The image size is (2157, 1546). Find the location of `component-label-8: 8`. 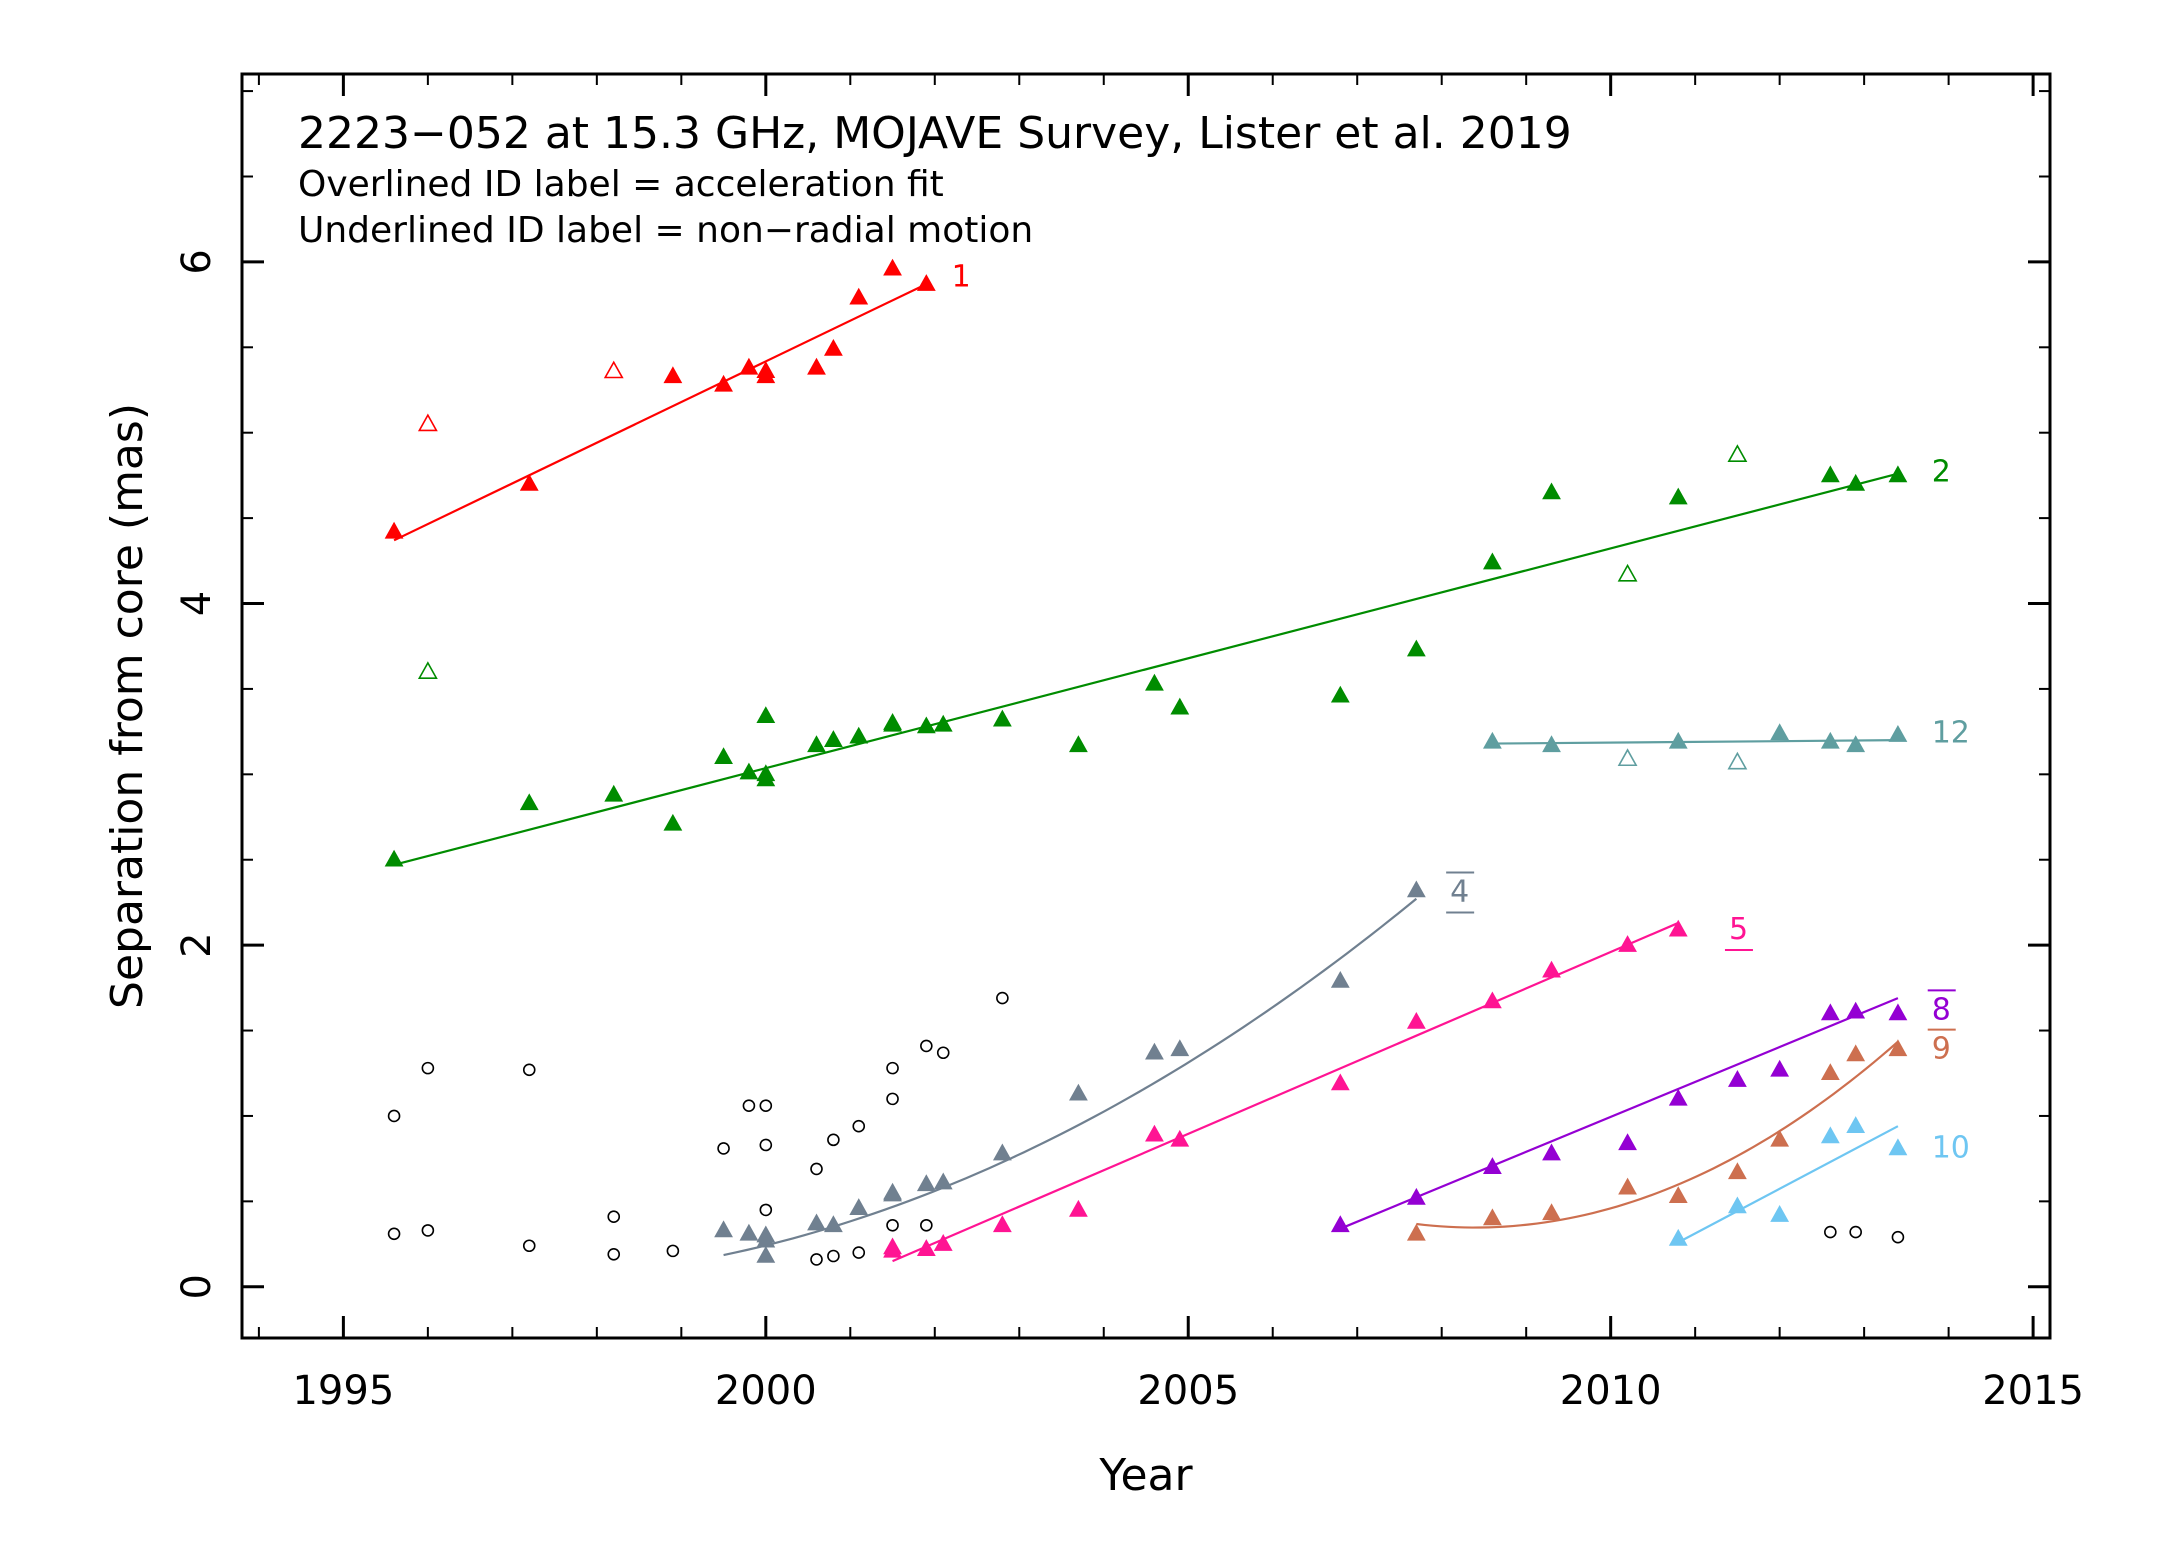

component-label-8: 8 is located at coordinates (1941, 1009).